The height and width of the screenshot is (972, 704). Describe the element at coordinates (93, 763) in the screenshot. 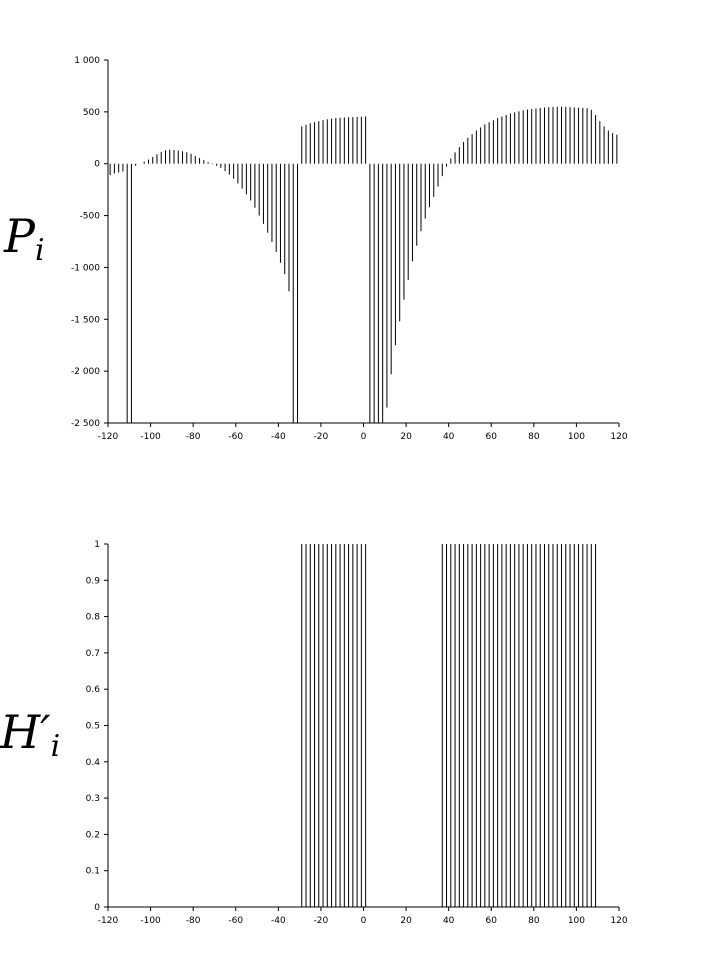

I see `y-tick-label: 0.4` at that location.